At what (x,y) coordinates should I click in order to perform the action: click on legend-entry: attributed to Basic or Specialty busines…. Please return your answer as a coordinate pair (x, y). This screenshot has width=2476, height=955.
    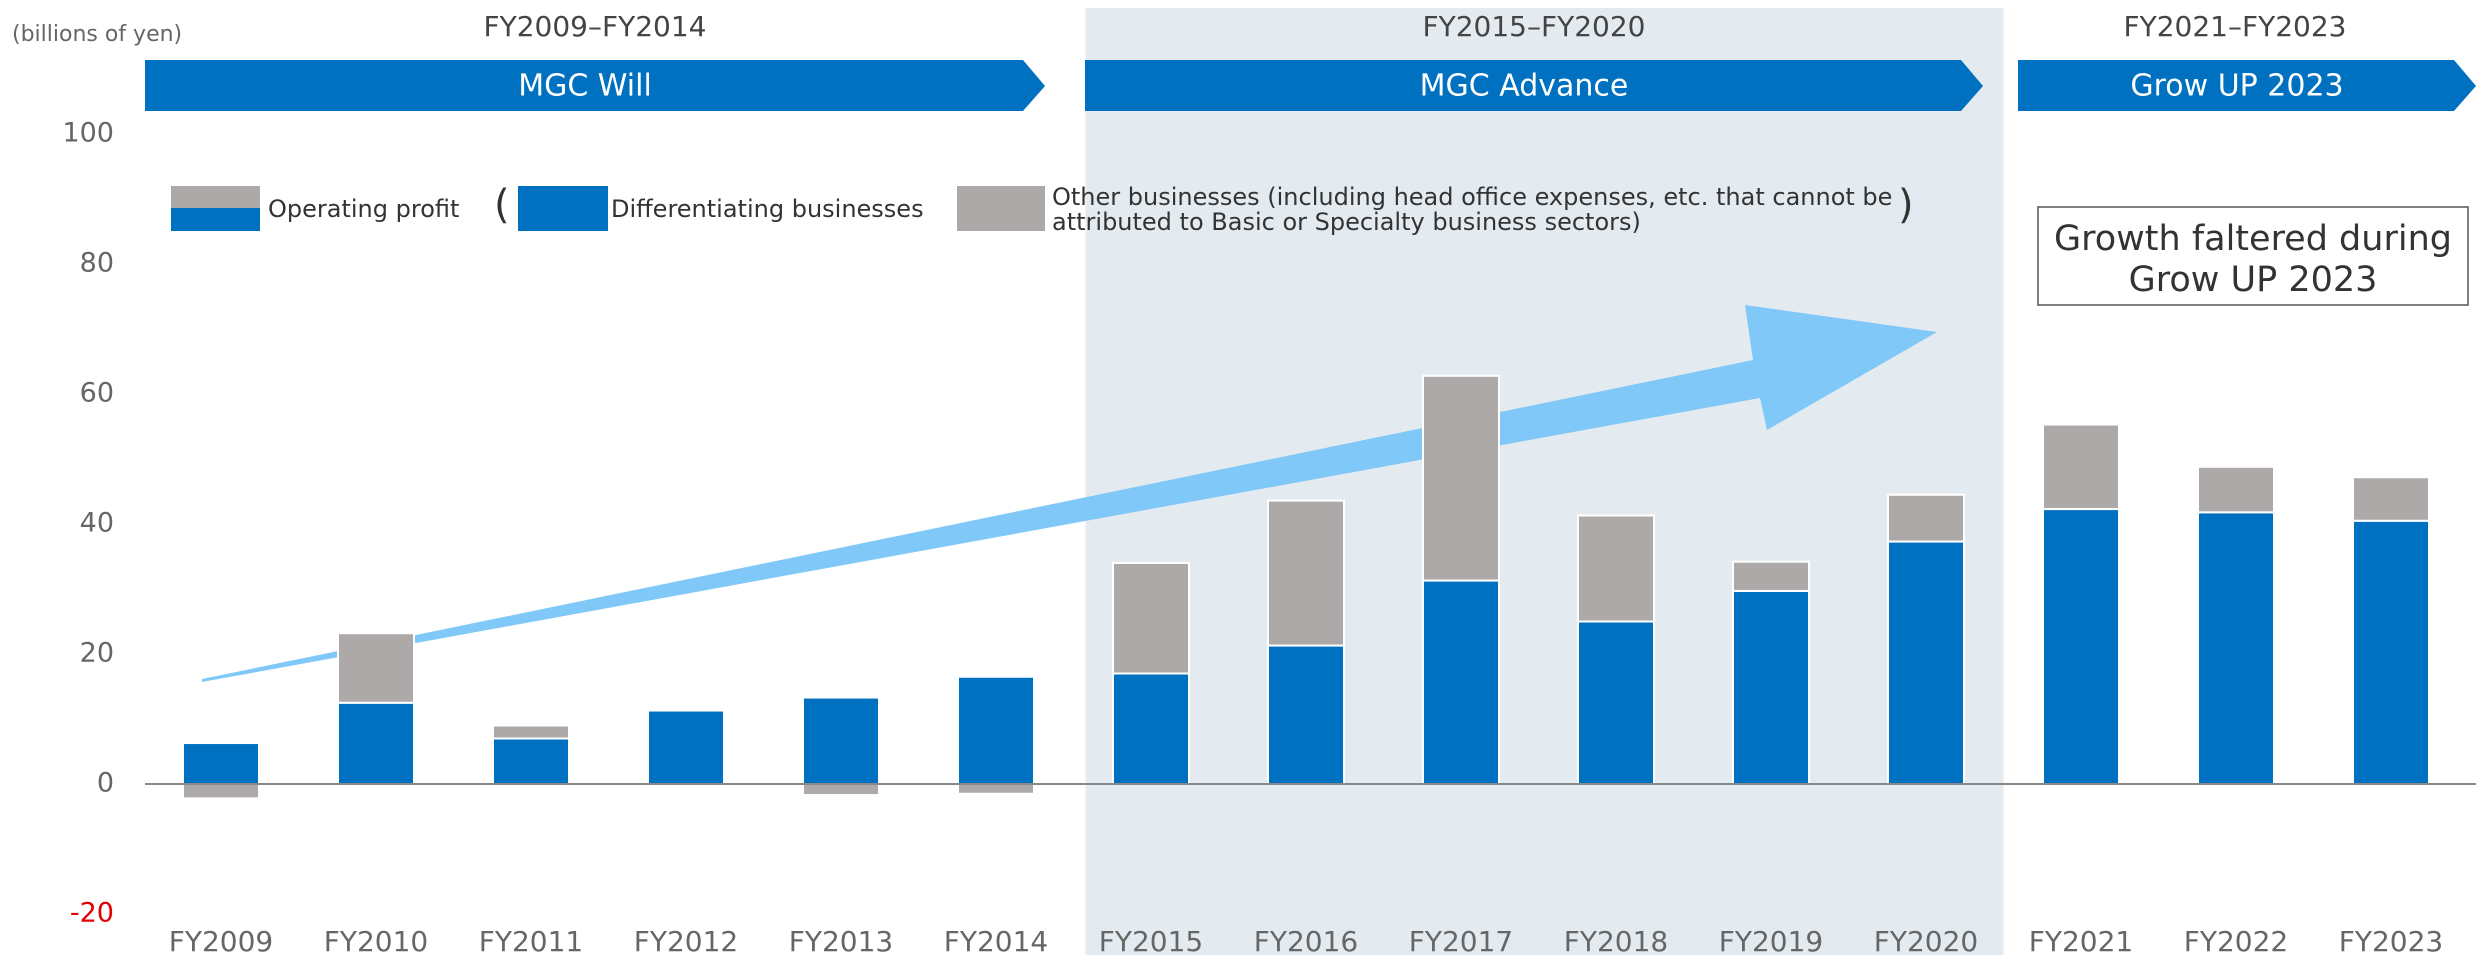
    Looking at the image, I should click on (1346, 222).